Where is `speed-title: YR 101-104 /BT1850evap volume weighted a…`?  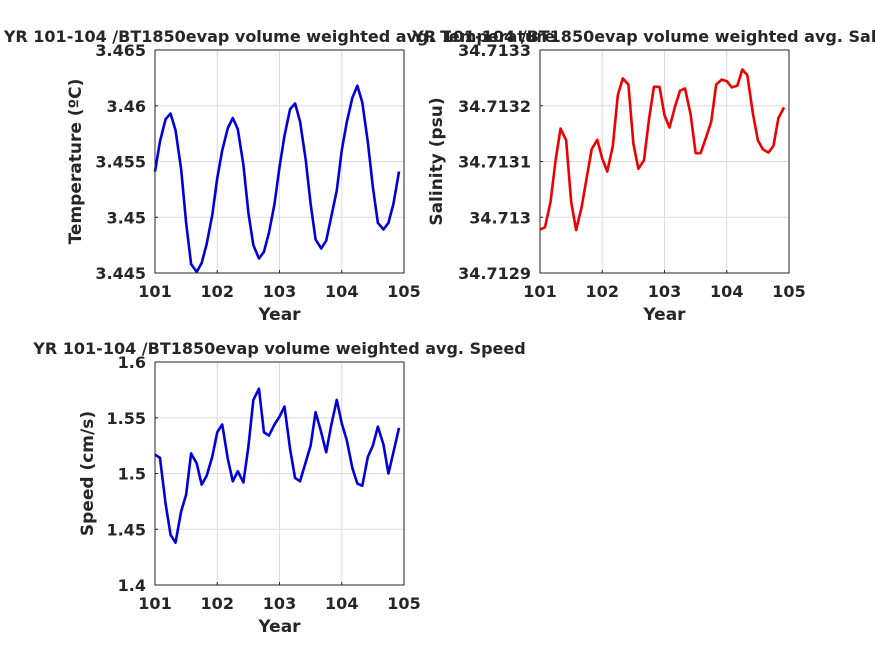 speed-title: YR 101-104 /BT1850evap volume weighted a… is located at coordinates (278, 348).